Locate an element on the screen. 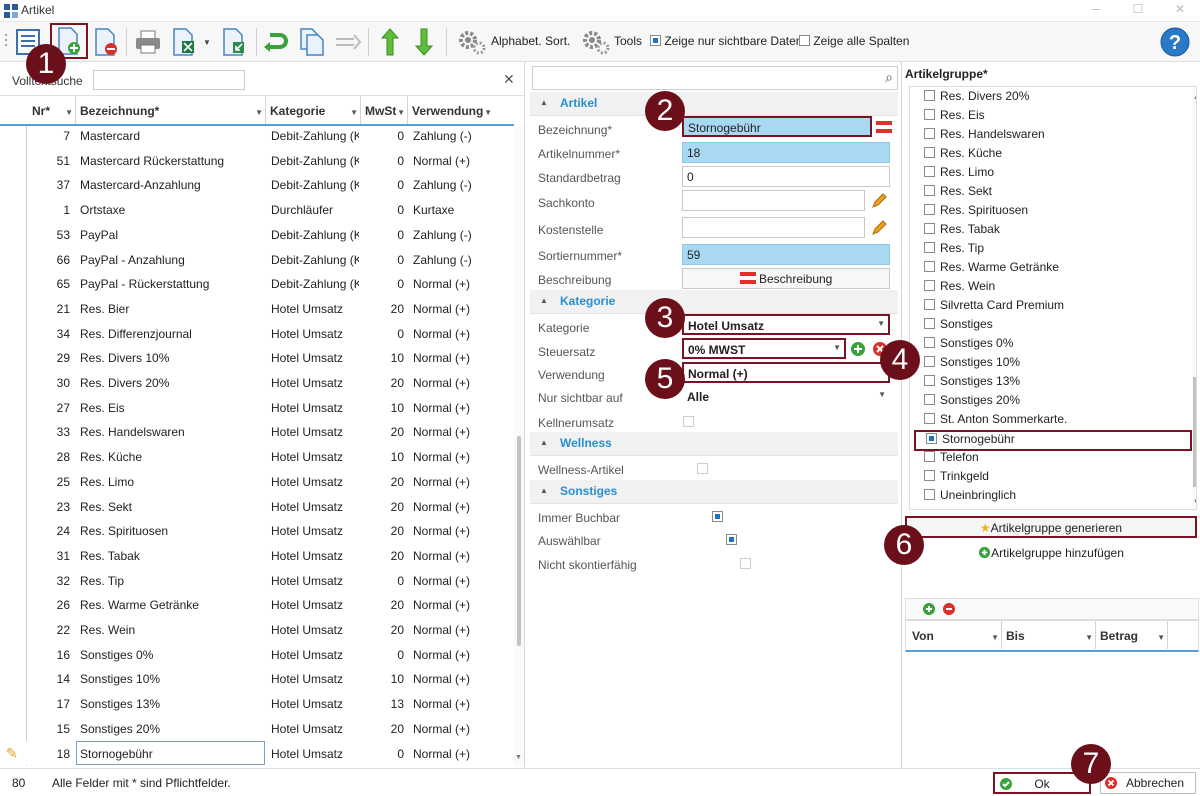 The height and width of the screenshot is (796, 1200). column-header-mwst: MwSt ▼ is located at coordinates (384, 110).